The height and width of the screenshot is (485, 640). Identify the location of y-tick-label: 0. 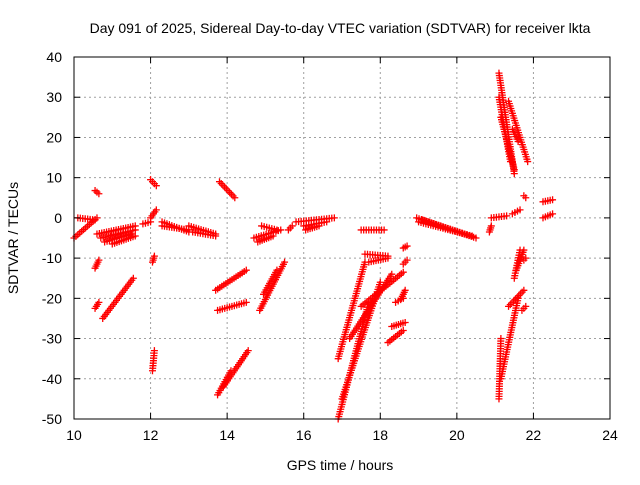
(58, 218).